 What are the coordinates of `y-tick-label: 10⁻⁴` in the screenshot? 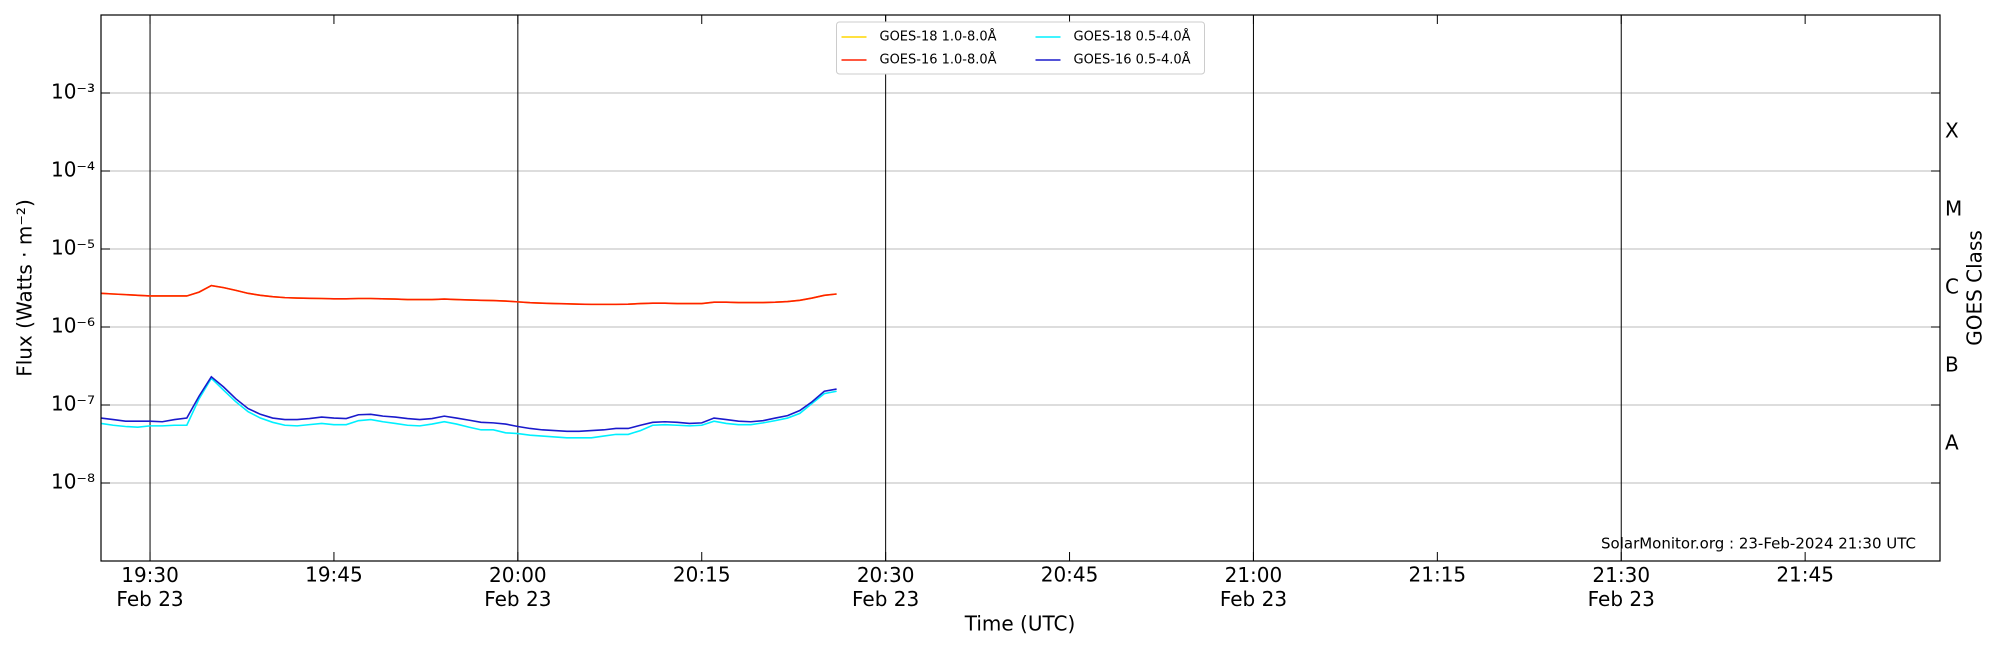 It's located at (73, 170).